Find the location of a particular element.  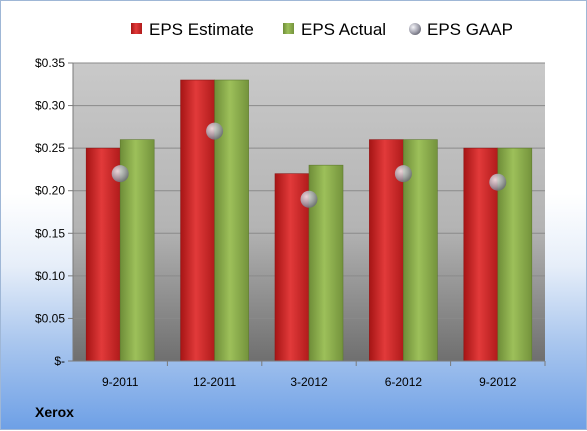

legend-item: EPS GAAP is located at coordinates (461, 29).